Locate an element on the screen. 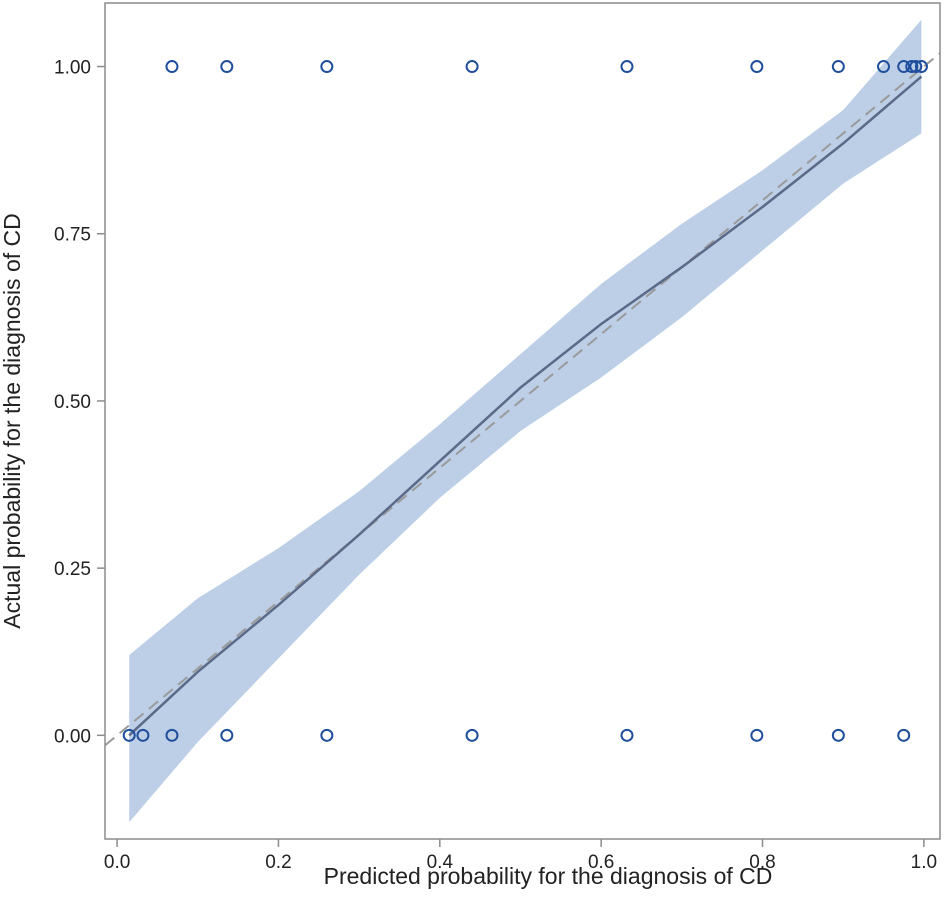 The image size is (945, 919). x-tick-label: 1.0 is located at coordinates (924, 862).